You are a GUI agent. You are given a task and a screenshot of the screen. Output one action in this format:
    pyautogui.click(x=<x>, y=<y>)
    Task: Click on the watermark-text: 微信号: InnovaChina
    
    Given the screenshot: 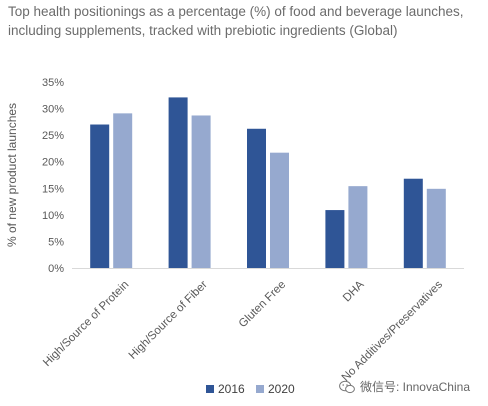 What is the action you would take?
    pyautogui.click(x=414, y=387)
    